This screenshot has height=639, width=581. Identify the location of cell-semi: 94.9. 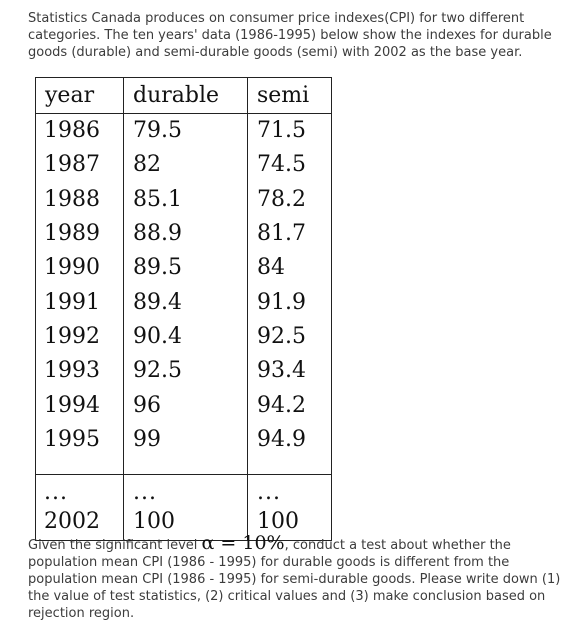
(289, 439).